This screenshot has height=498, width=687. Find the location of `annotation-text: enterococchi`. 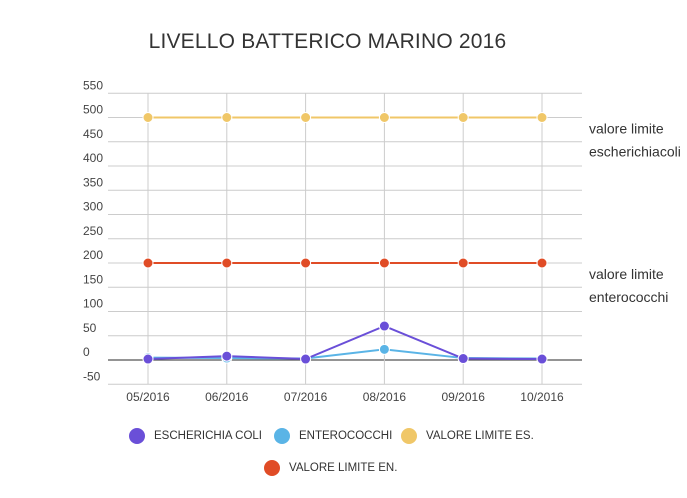

annotation-text: enterococchi is located at coordinates (628, 297).